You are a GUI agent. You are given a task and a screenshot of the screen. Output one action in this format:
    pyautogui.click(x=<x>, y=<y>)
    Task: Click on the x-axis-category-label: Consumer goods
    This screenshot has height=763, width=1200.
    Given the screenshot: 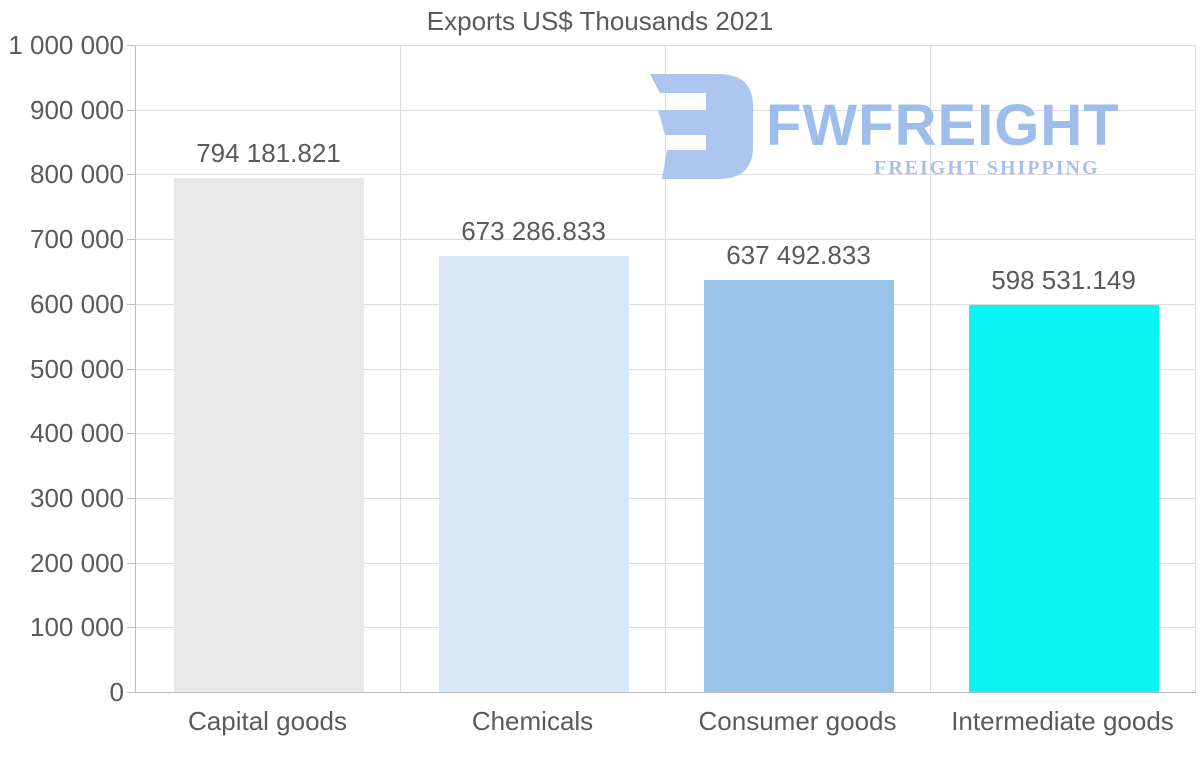 What is the action you would take?
    pyautogui.click(x=797, y=721)
    